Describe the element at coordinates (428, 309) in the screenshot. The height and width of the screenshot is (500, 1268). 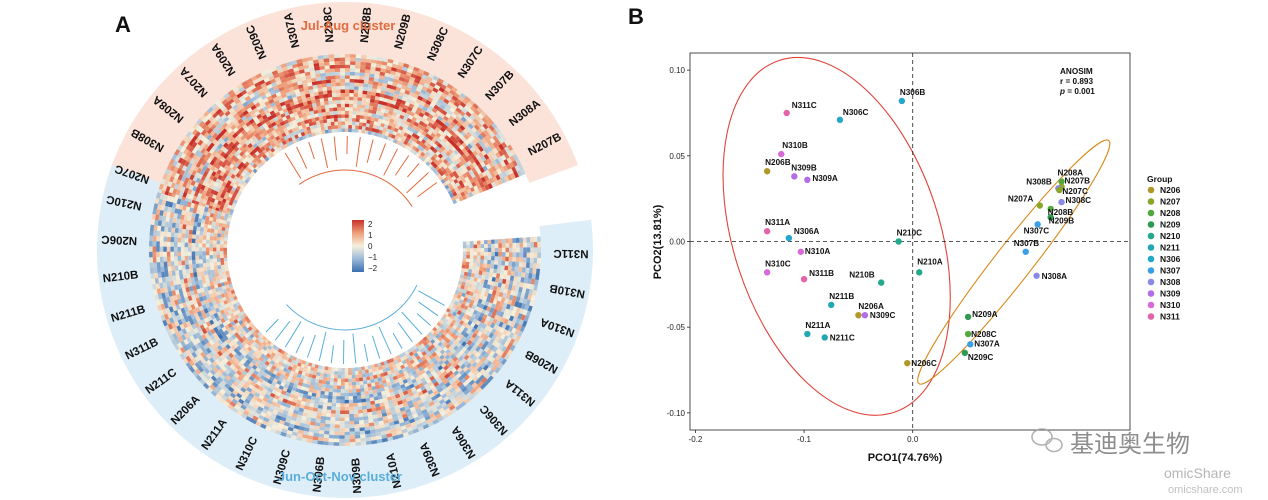
I see `dendrogram-branch` at that location.